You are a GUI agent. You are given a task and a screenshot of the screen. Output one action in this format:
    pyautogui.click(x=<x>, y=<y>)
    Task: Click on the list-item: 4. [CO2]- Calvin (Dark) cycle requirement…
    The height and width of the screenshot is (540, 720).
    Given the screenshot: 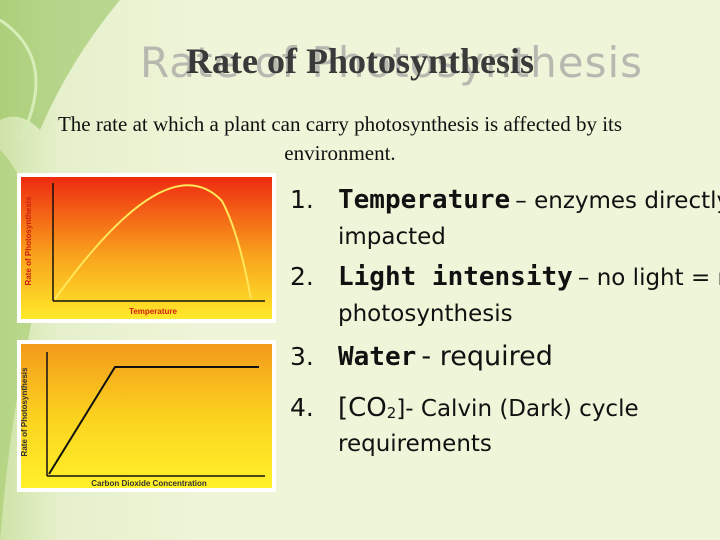 What is the action you would take?
    pyautogui.click(x=505, y=426)
    